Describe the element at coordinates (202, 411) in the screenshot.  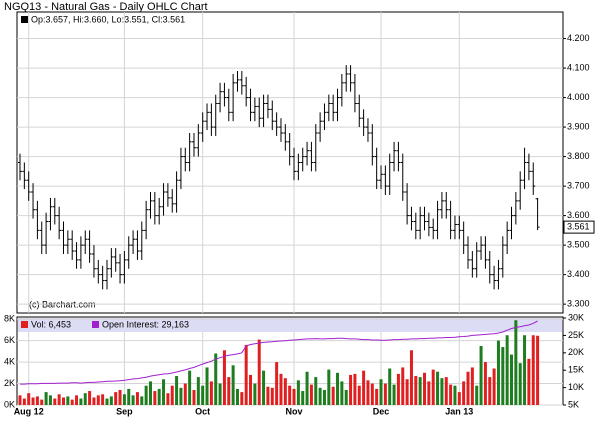
I see `x-tick-label: Oct` at that location.